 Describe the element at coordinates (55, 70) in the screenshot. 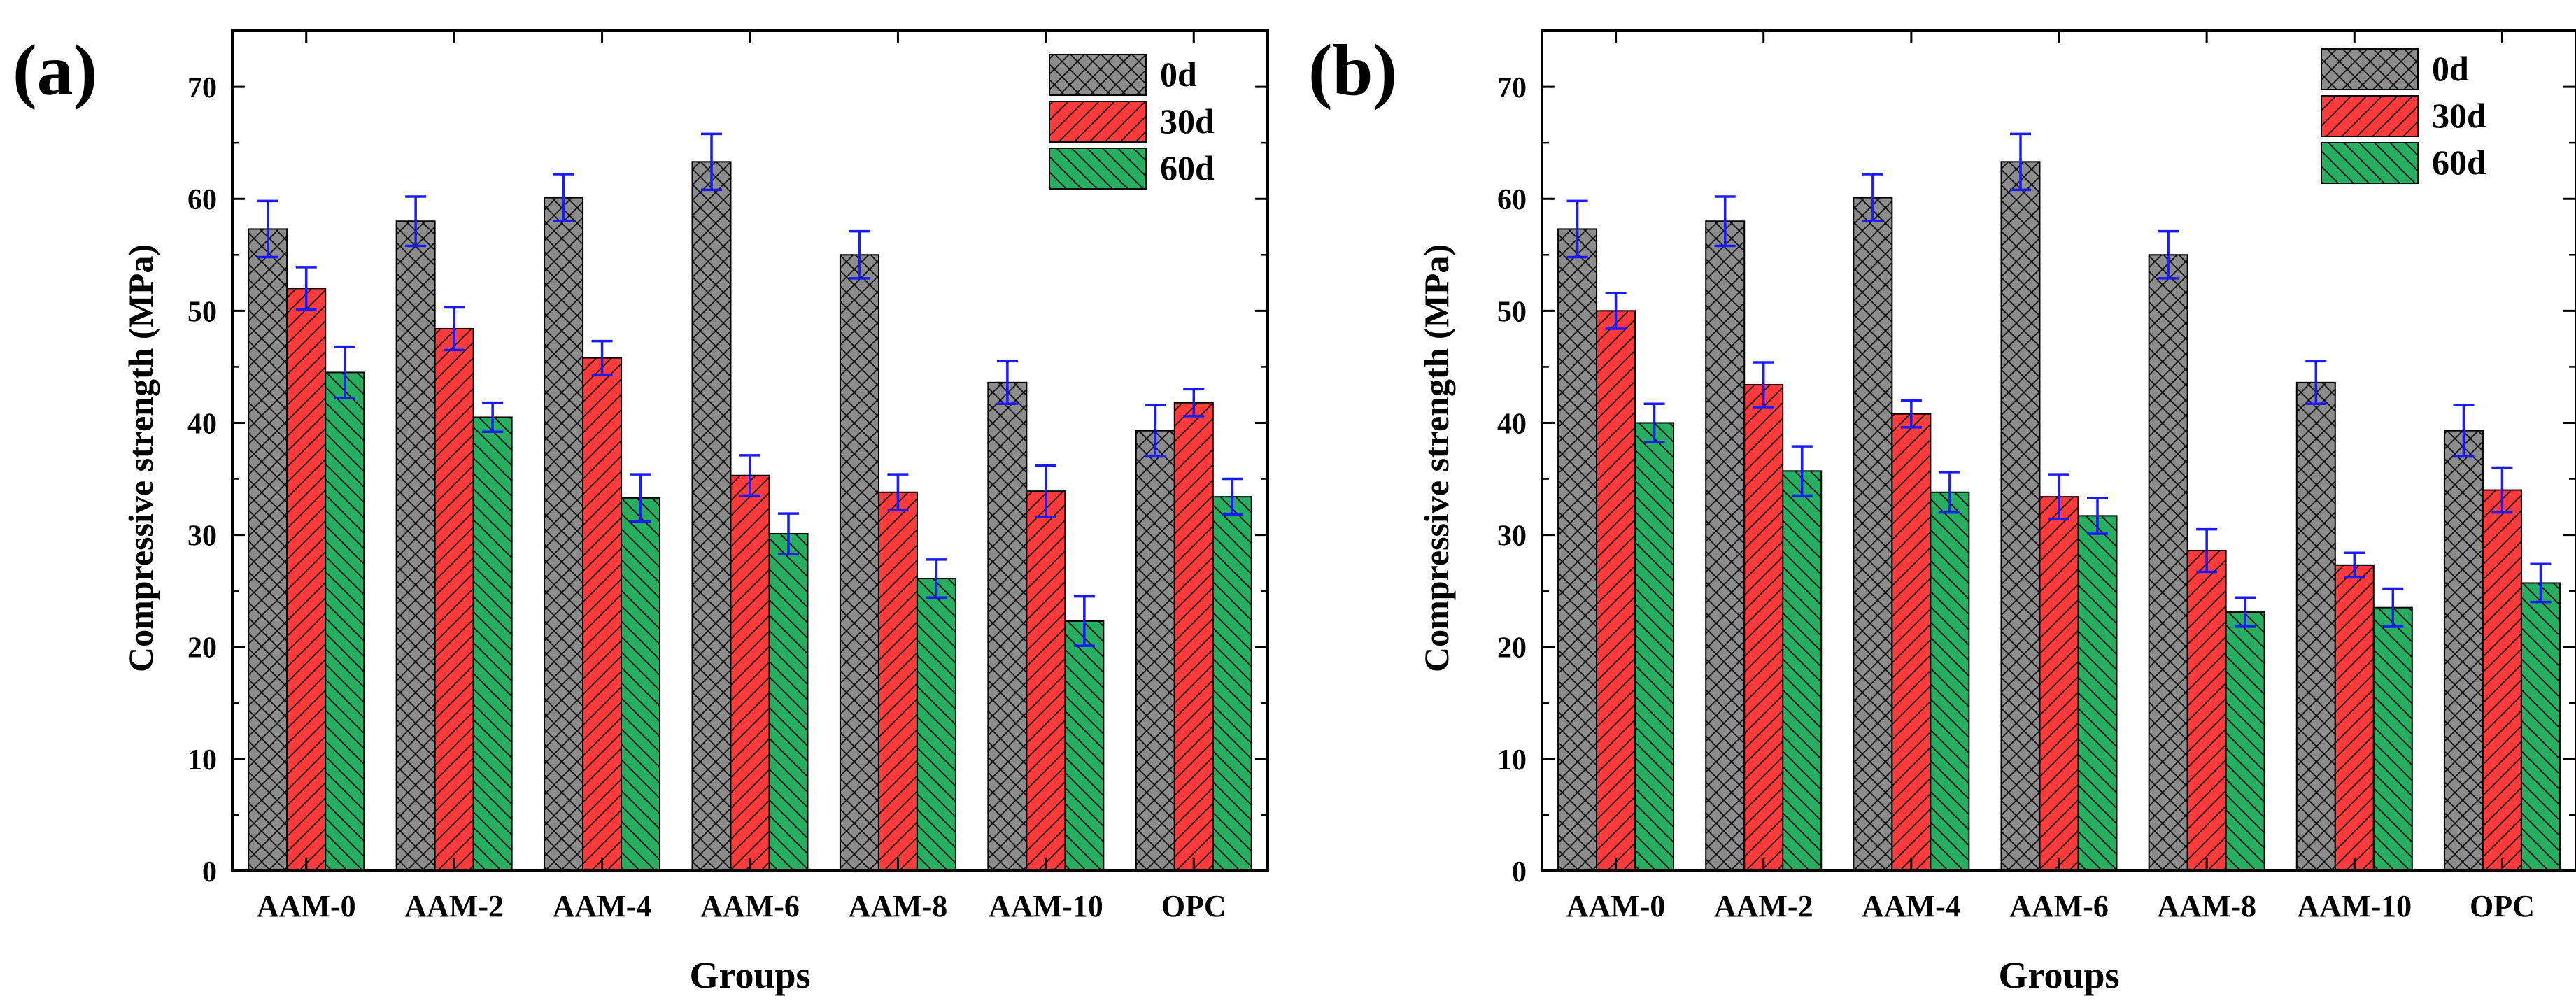

I see `panel-label: (a)` at that location.